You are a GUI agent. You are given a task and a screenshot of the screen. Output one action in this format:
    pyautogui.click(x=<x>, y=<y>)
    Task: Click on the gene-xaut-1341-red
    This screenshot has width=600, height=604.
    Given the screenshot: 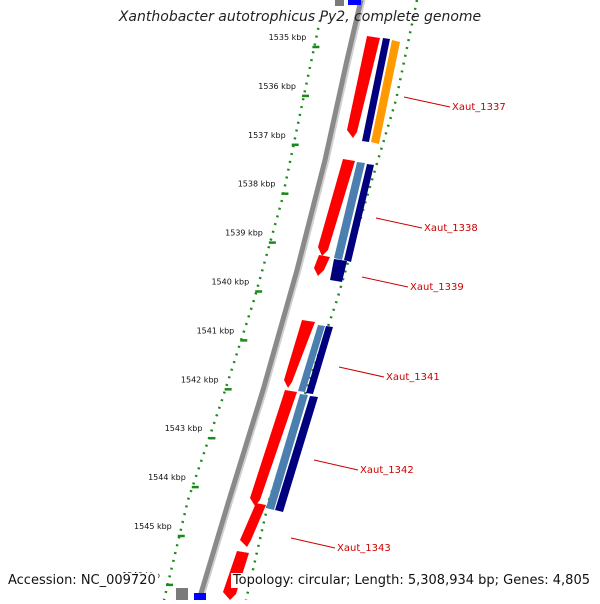 What is the action you would take?
    pyautogui.click(x=299, y=354)
    